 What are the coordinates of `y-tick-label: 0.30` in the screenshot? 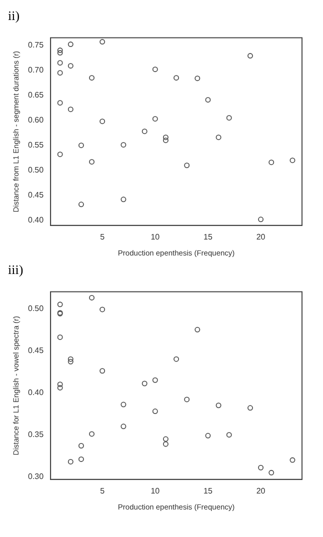 It's located at (36, 477).